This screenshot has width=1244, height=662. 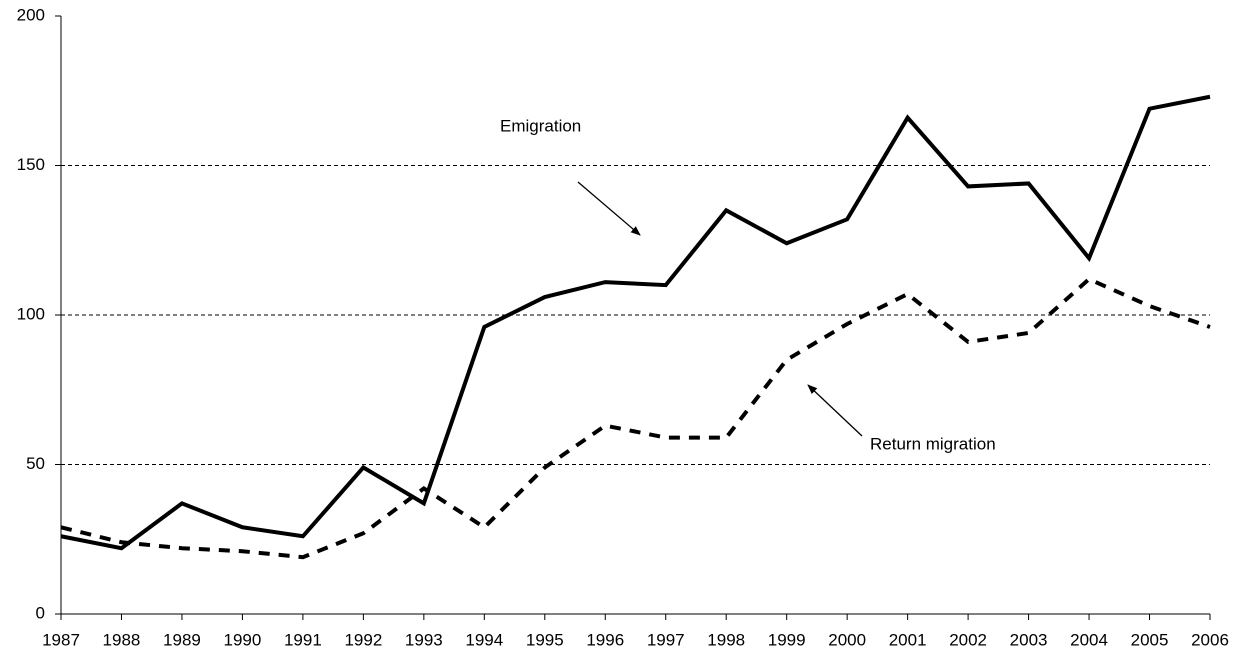 I want to click on x-tick-label: 1994, so click(x=484, y=639).